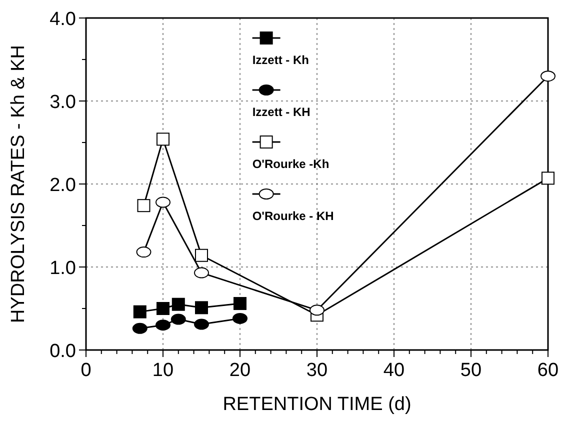 The height and width of the screenshot is (424, 566). I want to click on legend-label: Izzett - KH, so click(281, 112).